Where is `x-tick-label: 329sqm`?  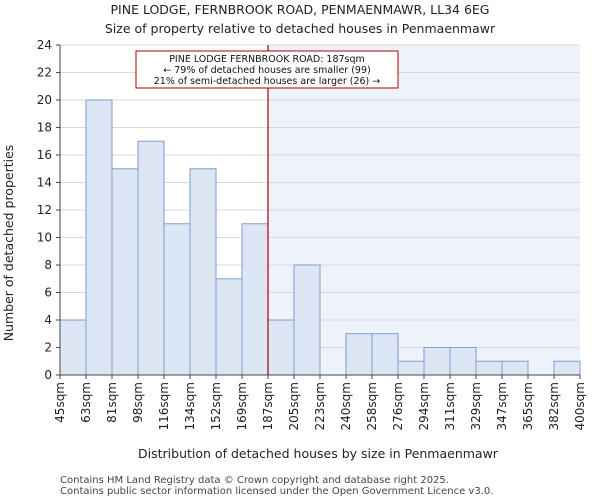 x-tick-label: 329sqm is located at coordinates (476, 406).